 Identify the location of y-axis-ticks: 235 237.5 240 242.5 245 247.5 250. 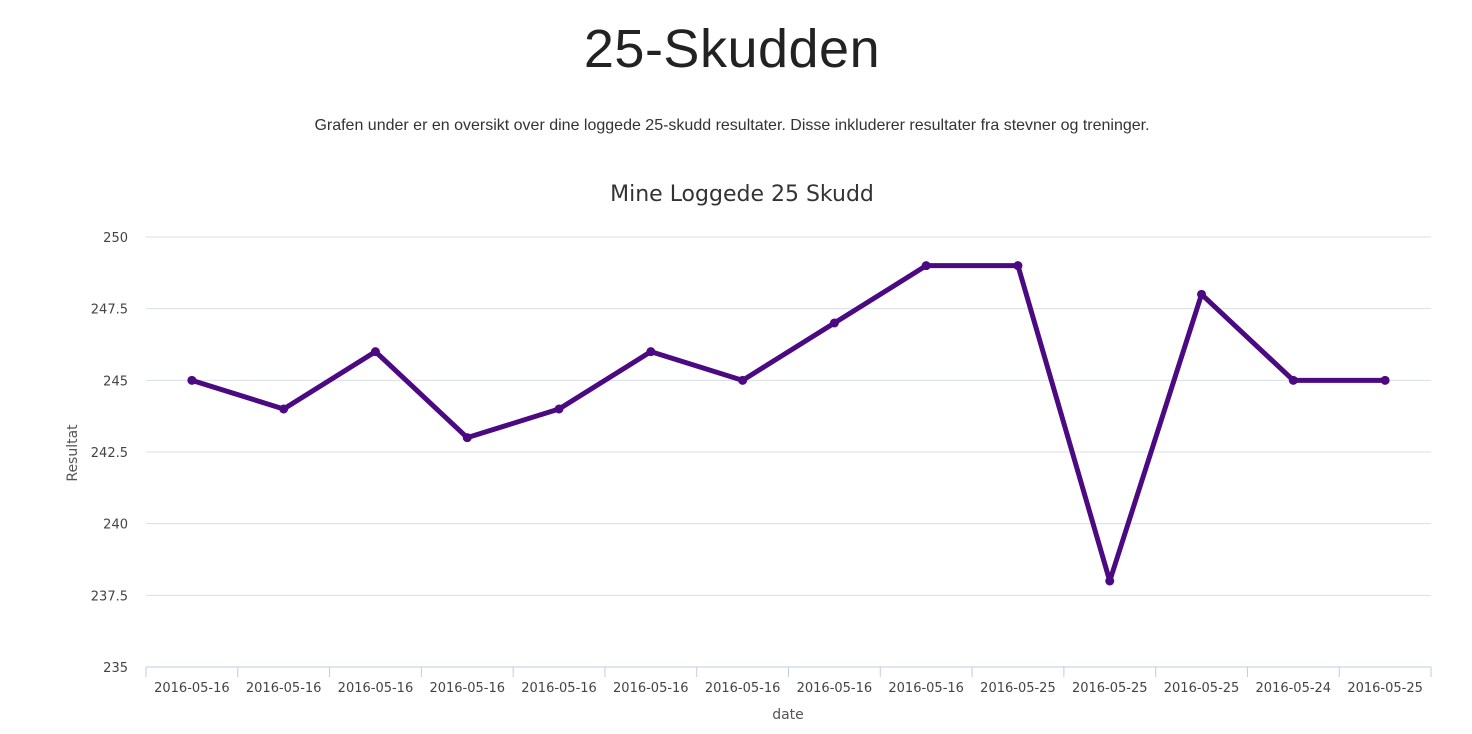
(109, 453).